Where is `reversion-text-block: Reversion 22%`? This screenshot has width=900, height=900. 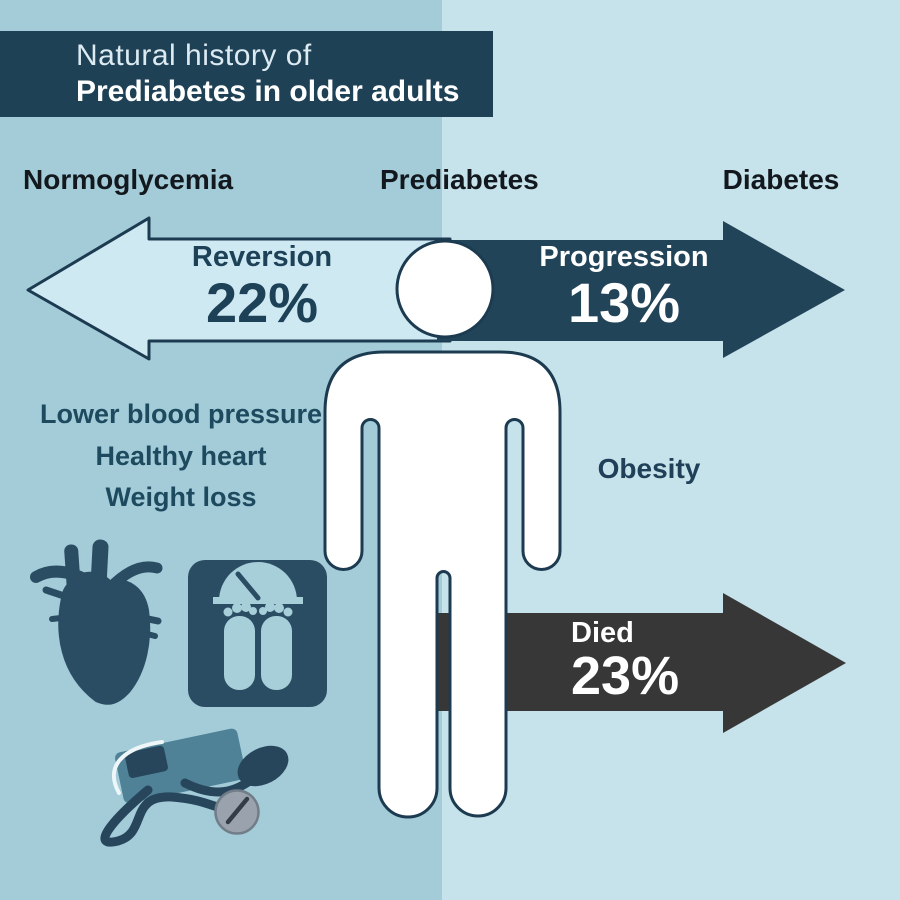 reversion-text-block: Reversion 22% is located at coordinates (262, 286).